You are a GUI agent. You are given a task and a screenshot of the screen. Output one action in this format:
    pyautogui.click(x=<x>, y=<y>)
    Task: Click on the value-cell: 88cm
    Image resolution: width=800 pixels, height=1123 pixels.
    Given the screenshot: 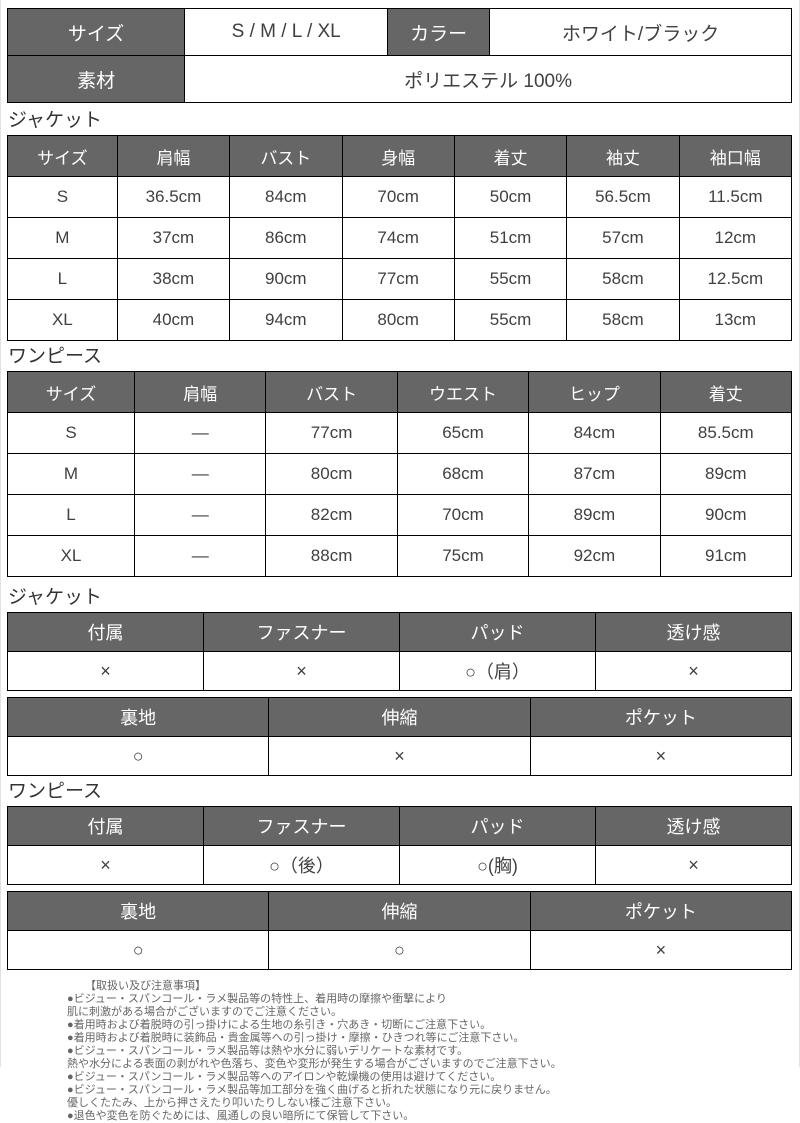 What is the action you would take?
    pyautogui.click(x=331, y=556)
    